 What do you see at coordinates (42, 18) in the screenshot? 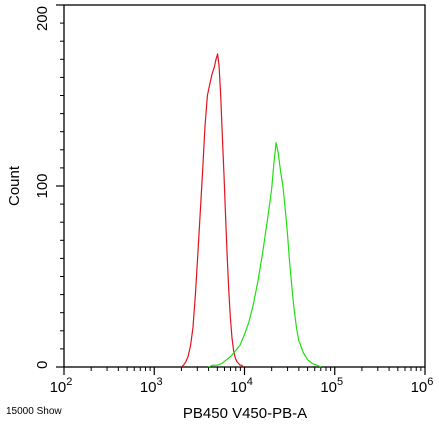
I see `y-tick-label: 200` at bounding box center [42, 18].